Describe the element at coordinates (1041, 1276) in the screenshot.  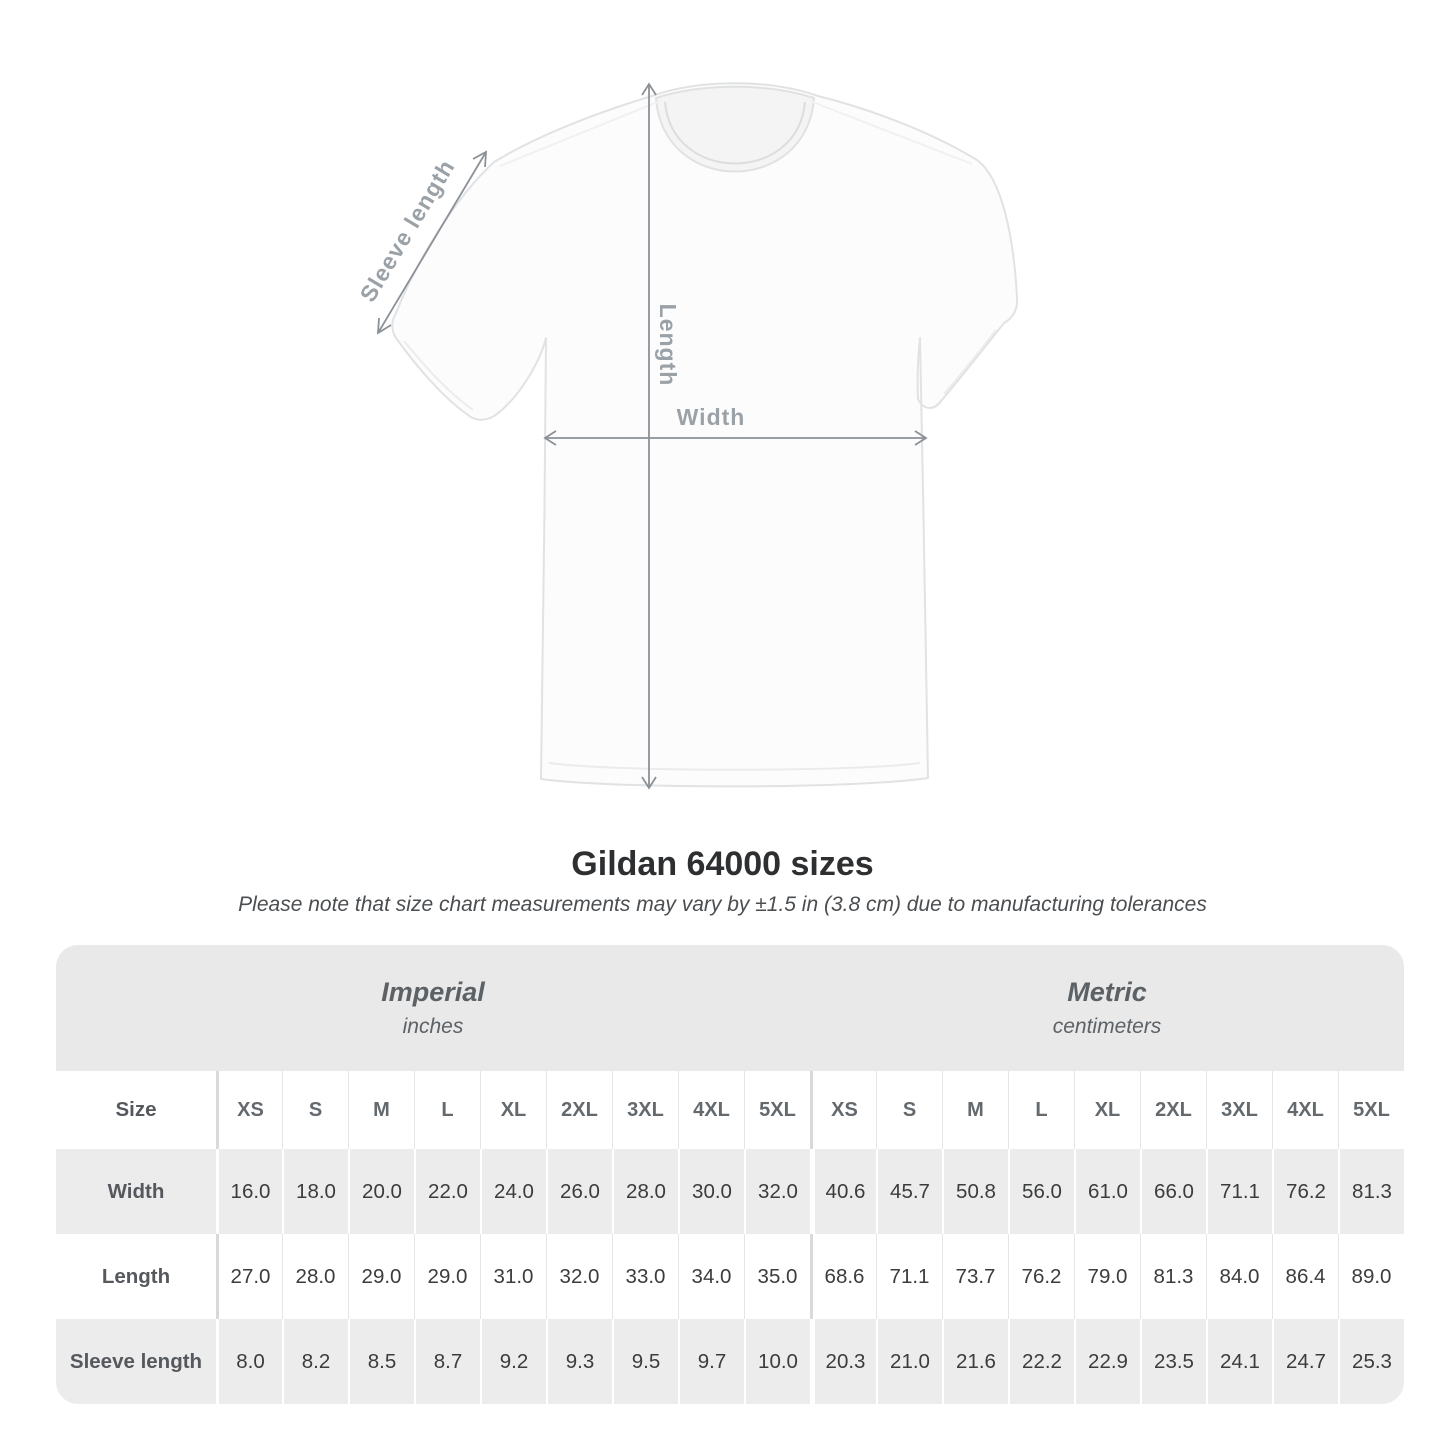
I see `value-length-metric-l: 76.2` at that location.